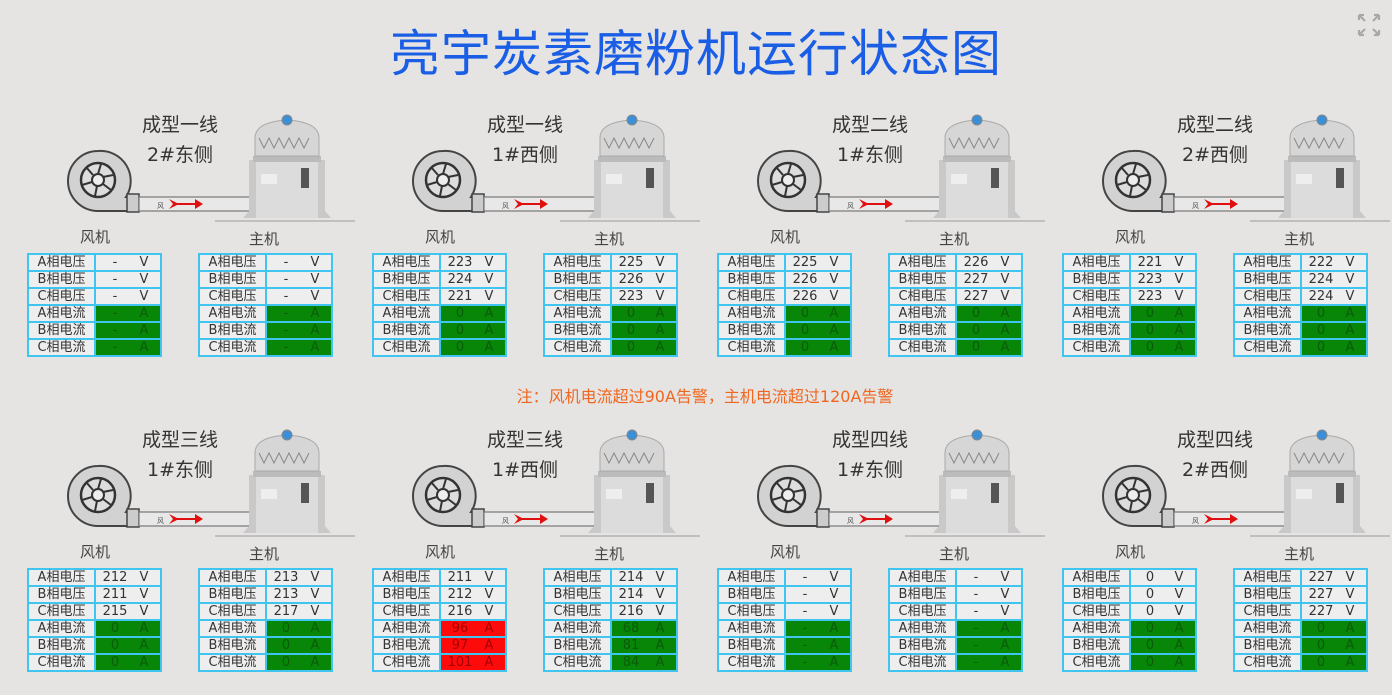  Describe the element at coordinates (94, 611) in the screenshot. I see `table-row: C相电压 215 V` at that location.